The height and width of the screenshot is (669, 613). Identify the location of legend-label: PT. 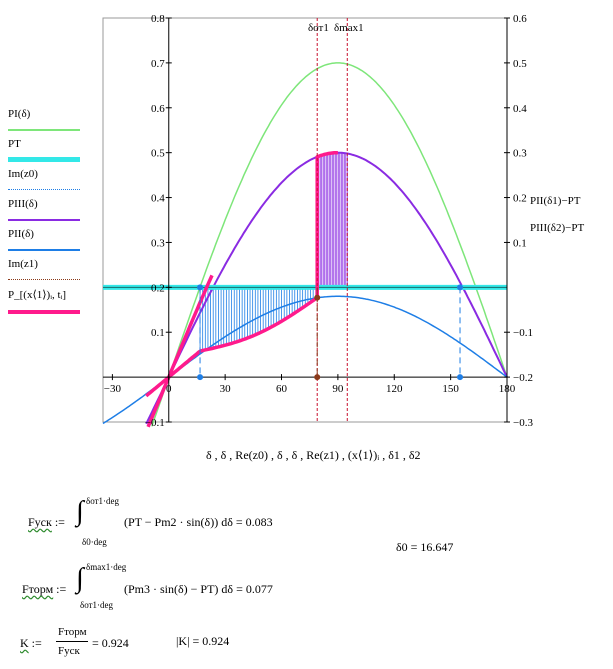
(14, 144).